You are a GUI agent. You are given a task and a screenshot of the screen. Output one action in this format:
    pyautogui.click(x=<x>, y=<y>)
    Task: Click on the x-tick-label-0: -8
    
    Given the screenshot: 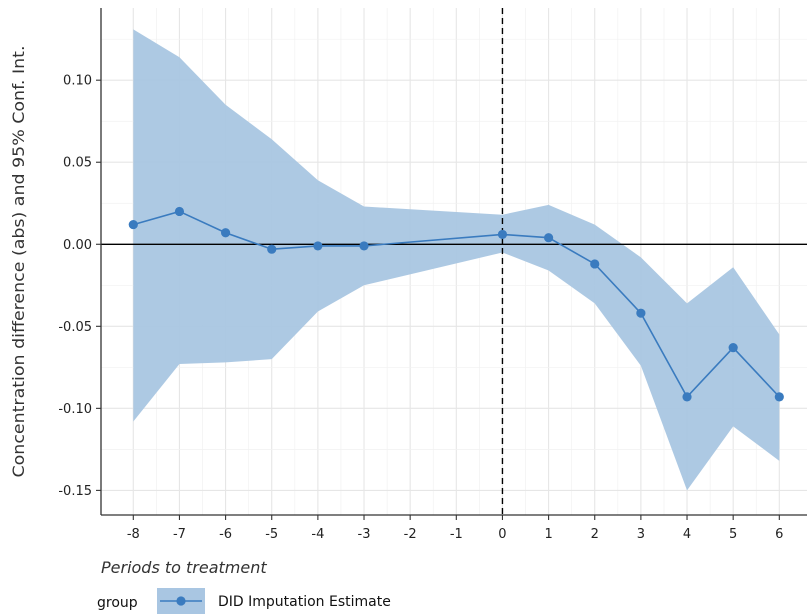 What is the action you would take?
    pyautogui.click(x=133, y=534)
    